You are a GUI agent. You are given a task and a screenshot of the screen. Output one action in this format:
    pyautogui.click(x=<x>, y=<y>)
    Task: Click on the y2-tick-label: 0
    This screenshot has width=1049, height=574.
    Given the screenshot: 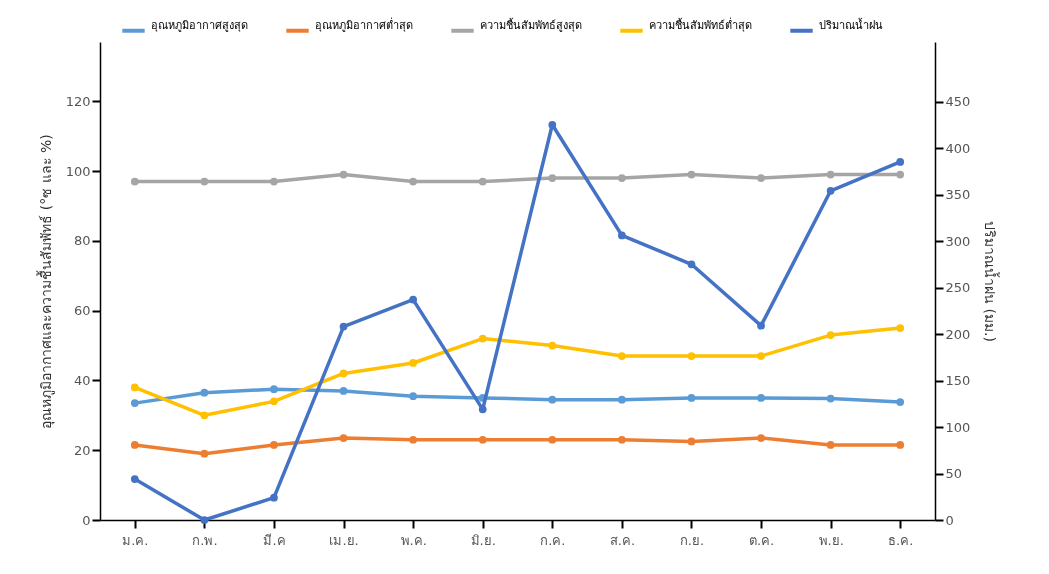 What is the action you would take?
    pyautogui.click(x=949, y=520)
    